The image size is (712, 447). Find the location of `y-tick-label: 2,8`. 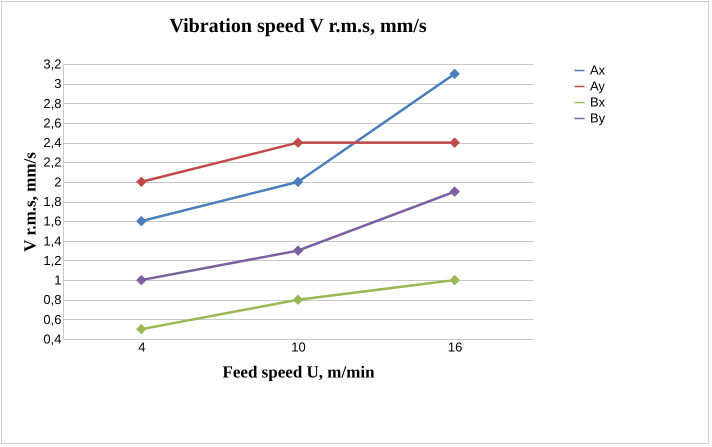

y-tick-label: 2,8 is located at coordinates (52, 103).